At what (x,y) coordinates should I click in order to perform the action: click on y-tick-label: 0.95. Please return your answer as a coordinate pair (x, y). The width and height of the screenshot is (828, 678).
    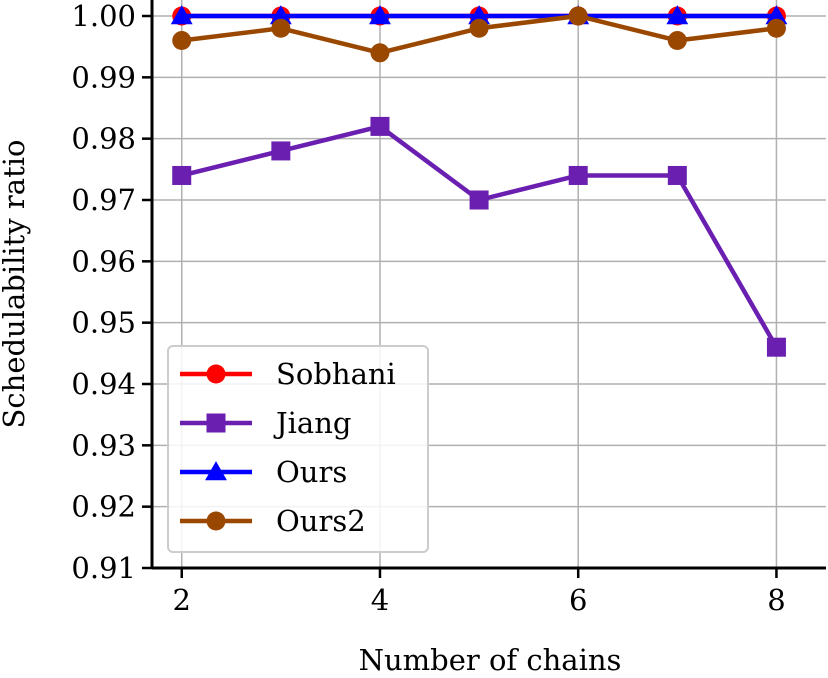
    Looking at the image, I should click on (103, 323).